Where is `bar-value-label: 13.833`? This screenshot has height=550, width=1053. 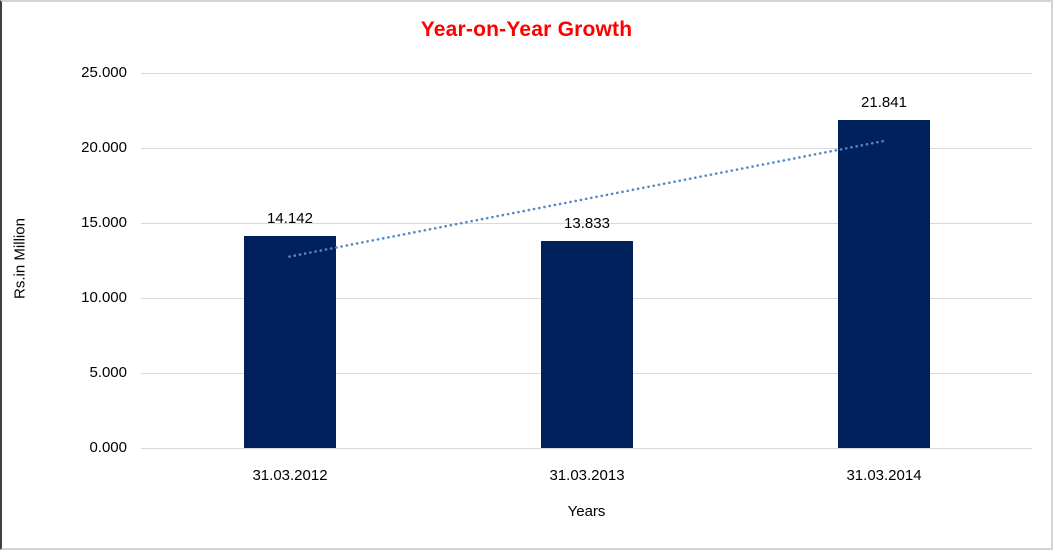 bar-value-label: 13.833 is located at coordinates (587, 223).